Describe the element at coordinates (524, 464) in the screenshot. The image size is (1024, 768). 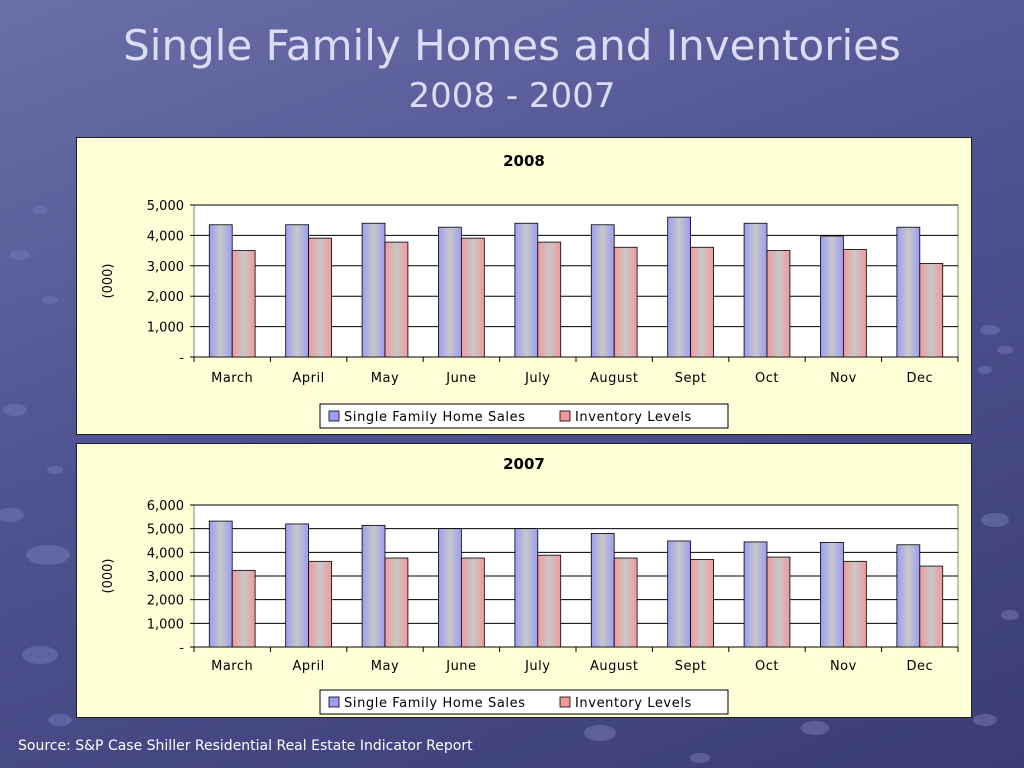
I see `chart-title: 2007` at that location.